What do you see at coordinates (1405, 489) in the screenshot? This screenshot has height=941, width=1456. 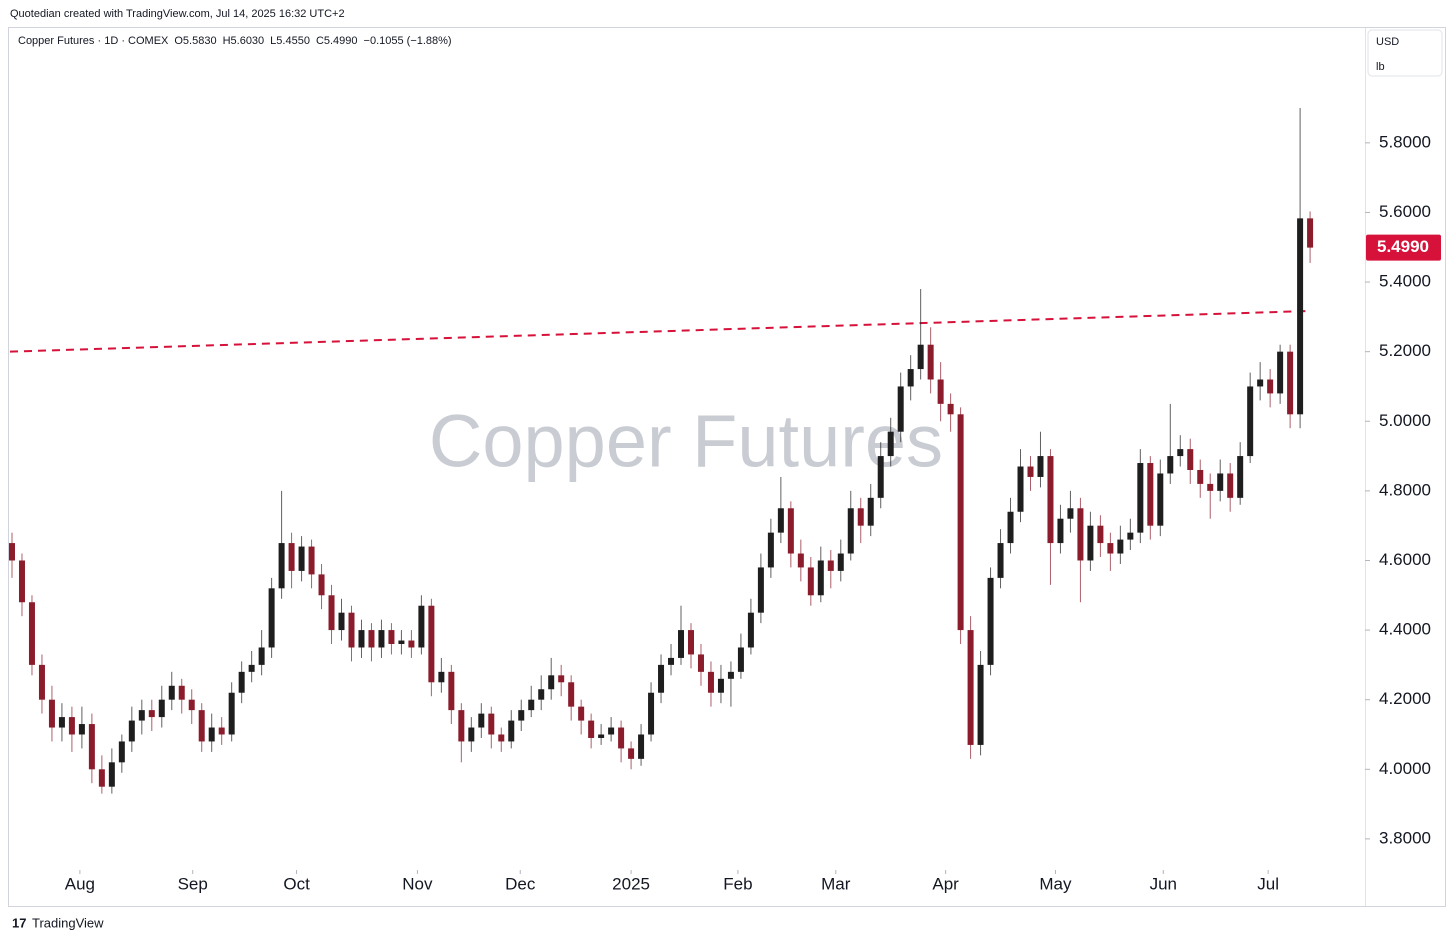 I see `y-tick-label: 4.8000` at bounding box center [1405, 489].